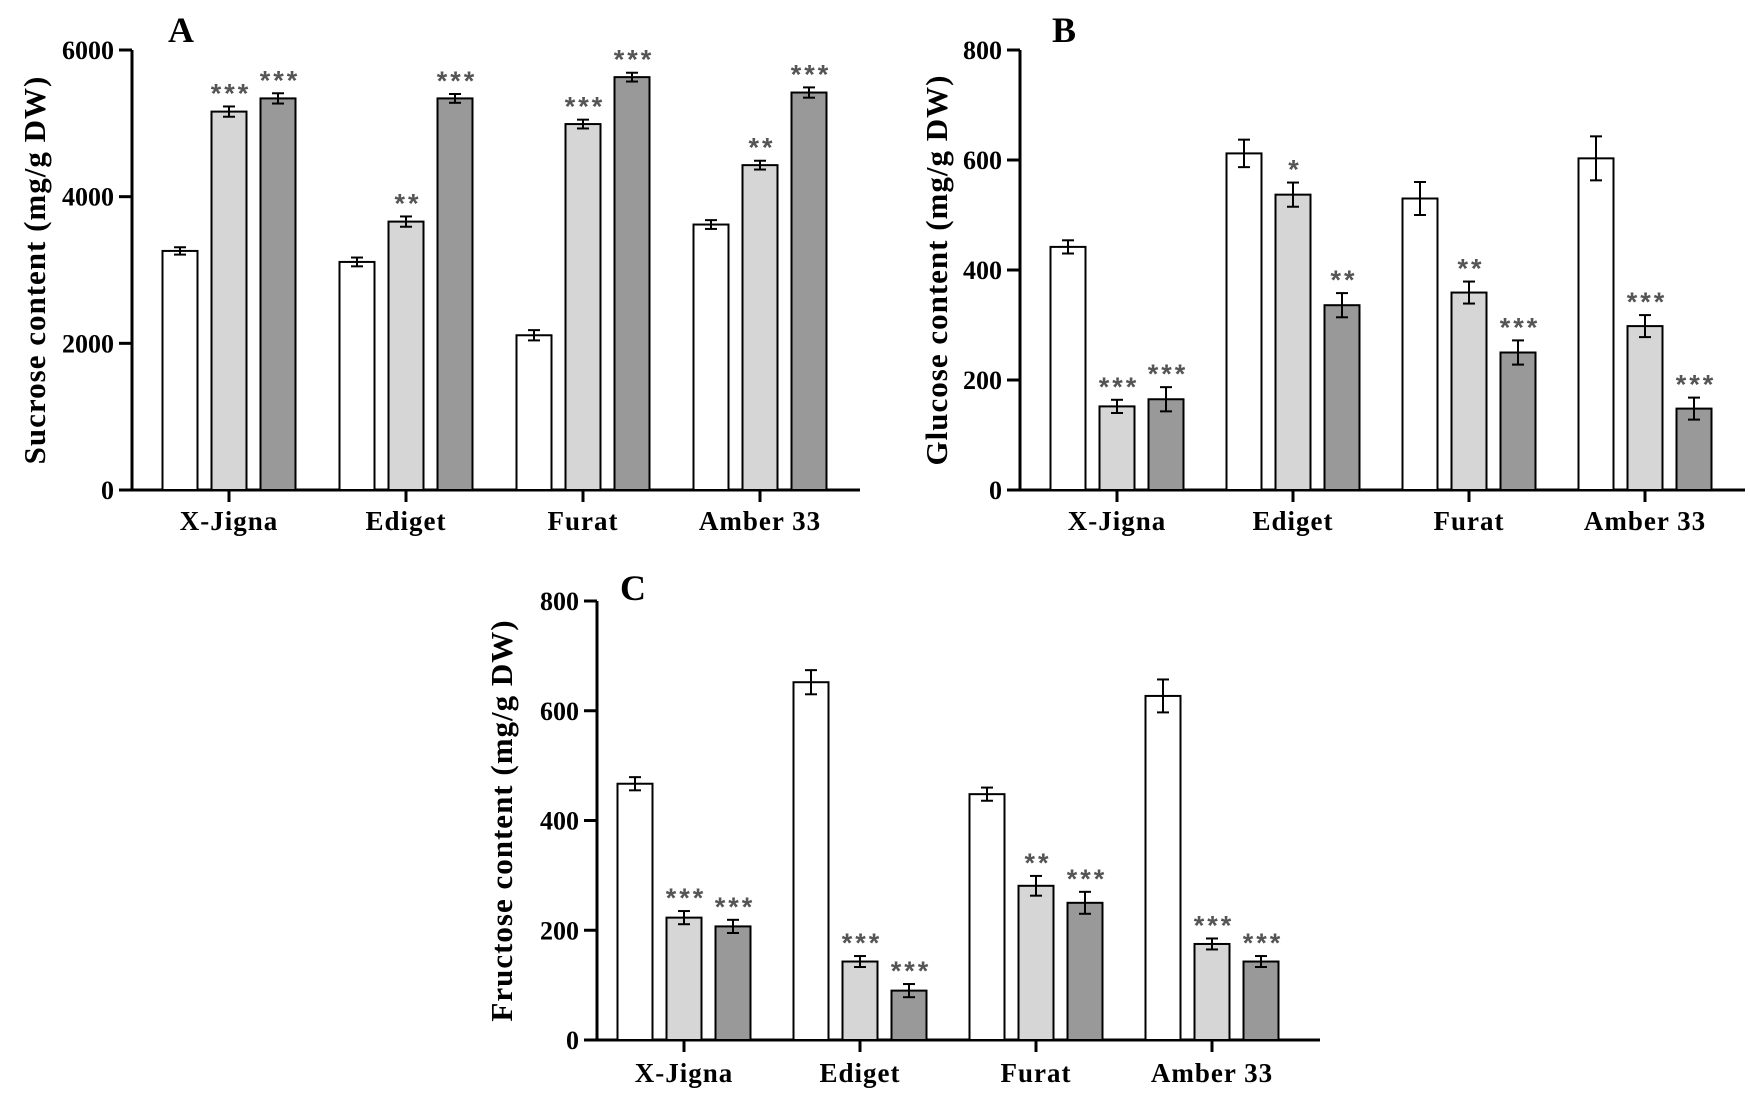 This screenshot has width=1750, height=1097. Describe the element at coordinates (1295, 170) in the screenshot. I see `significance-label: *` at that location.